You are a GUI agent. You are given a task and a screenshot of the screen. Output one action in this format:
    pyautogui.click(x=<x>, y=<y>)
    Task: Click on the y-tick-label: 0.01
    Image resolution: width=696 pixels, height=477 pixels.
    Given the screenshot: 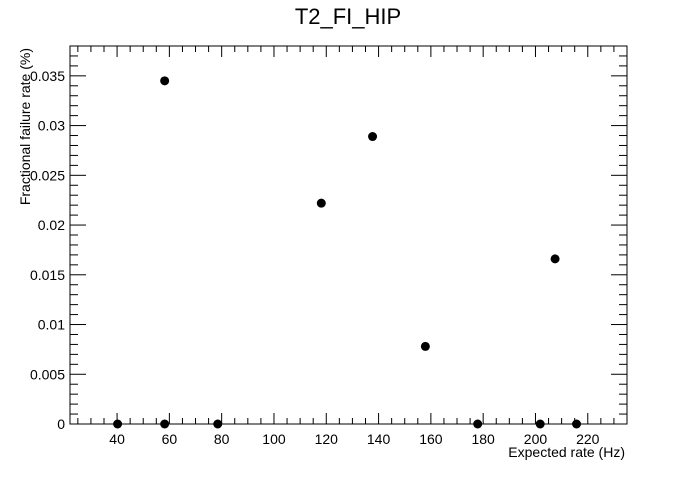 What is the action you would take?
    pyautogui.click(x=51, y=325)
    